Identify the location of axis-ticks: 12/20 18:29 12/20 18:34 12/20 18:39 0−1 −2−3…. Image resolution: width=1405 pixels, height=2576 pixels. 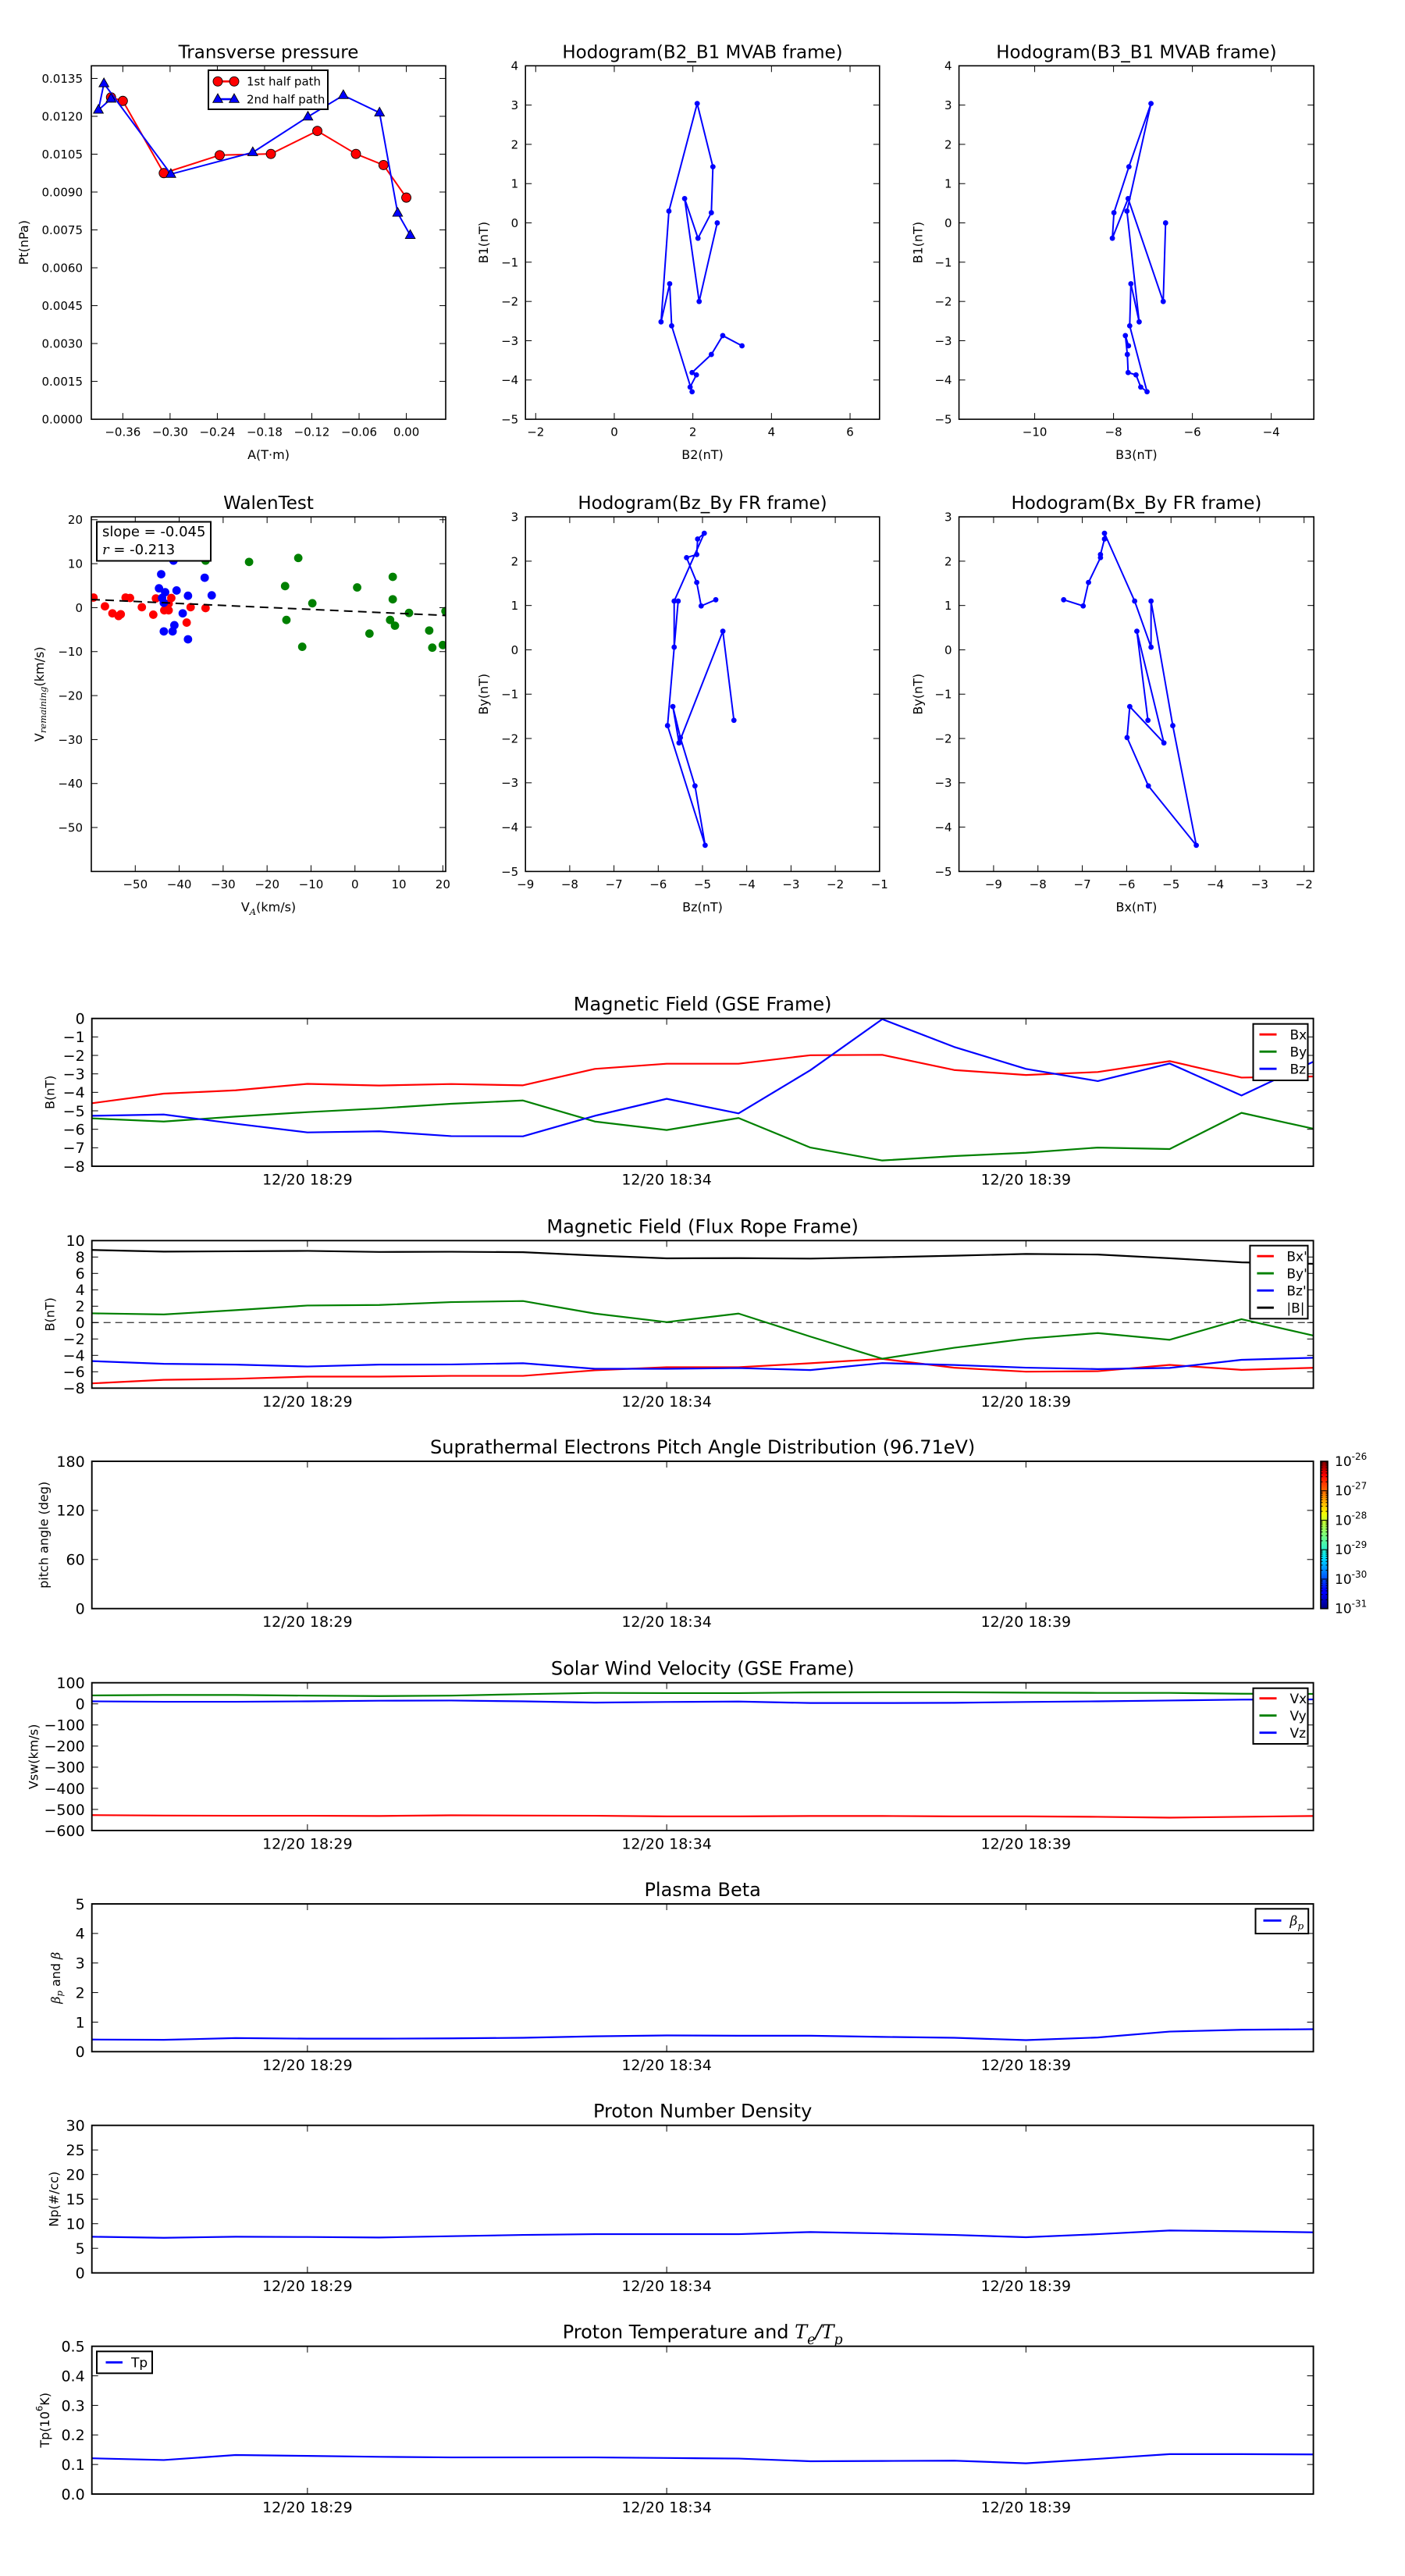
(688, 1100).